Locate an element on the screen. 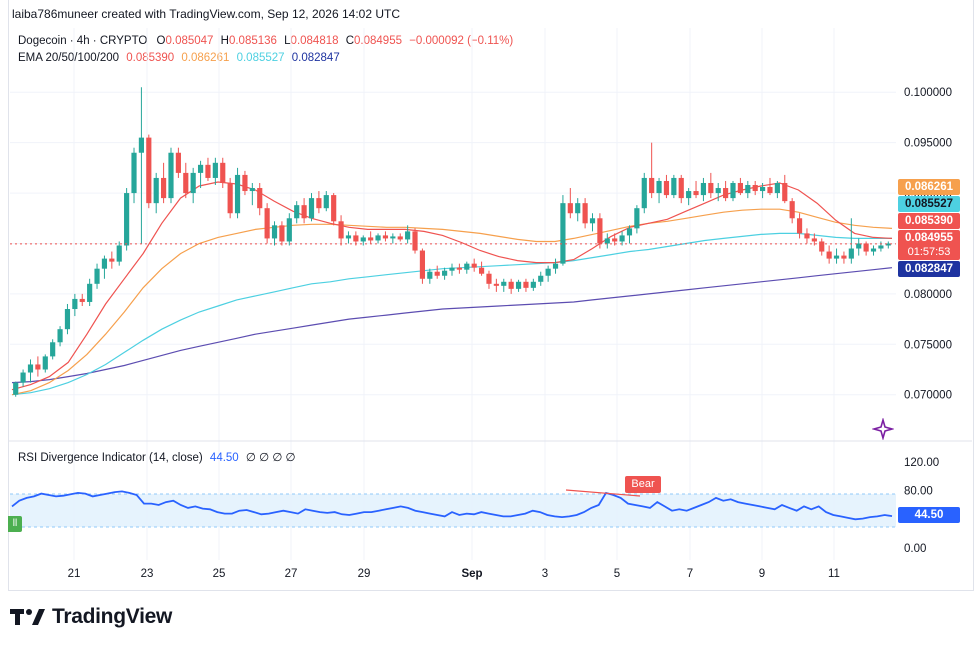  rsi-tick-label: 0.00 is located at coordinates (915, 549).